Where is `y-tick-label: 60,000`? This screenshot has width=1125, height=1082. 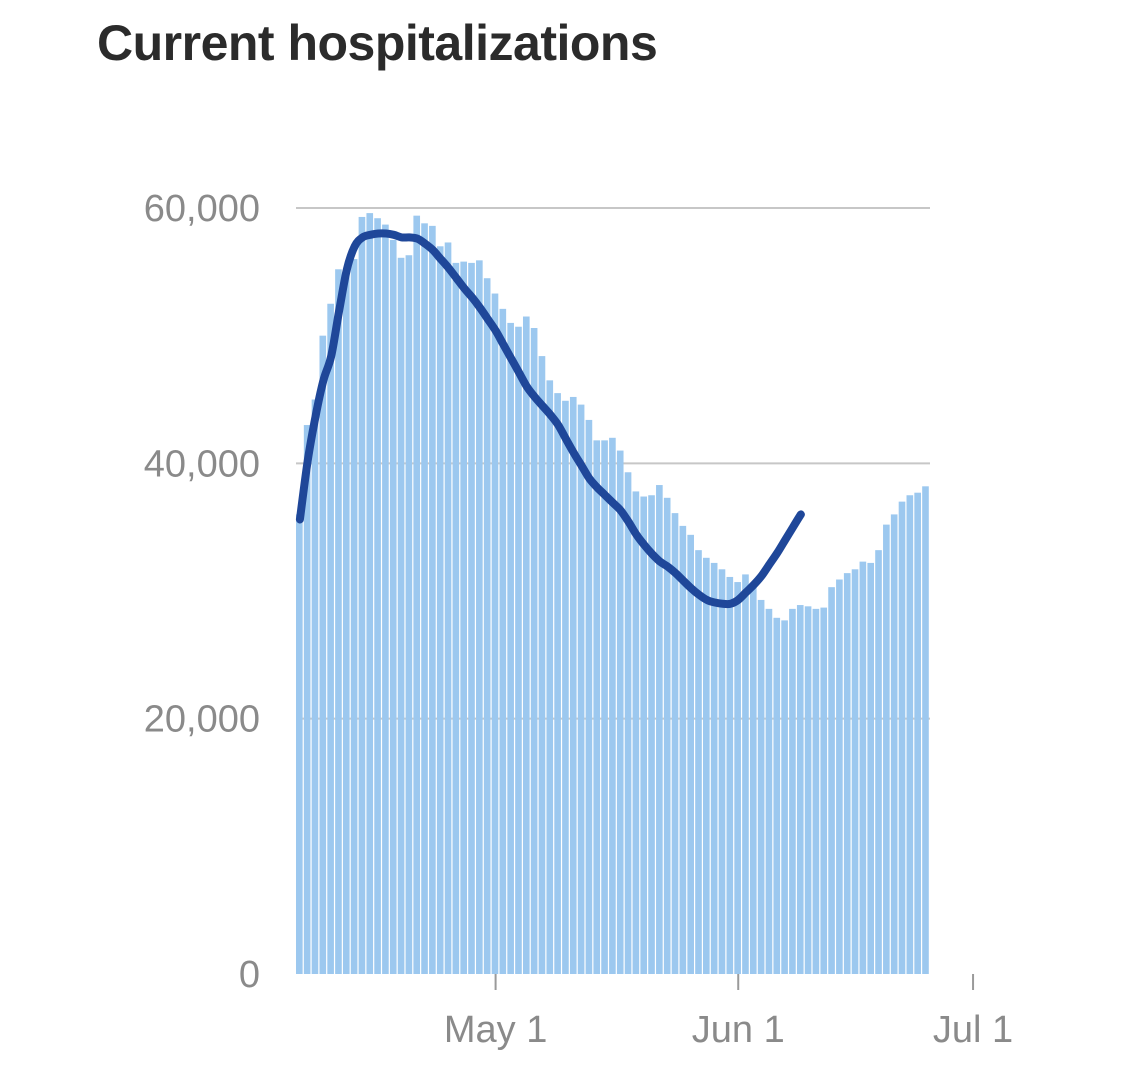 y-tick-label: 60,000 is located at coordinates (202, 209).